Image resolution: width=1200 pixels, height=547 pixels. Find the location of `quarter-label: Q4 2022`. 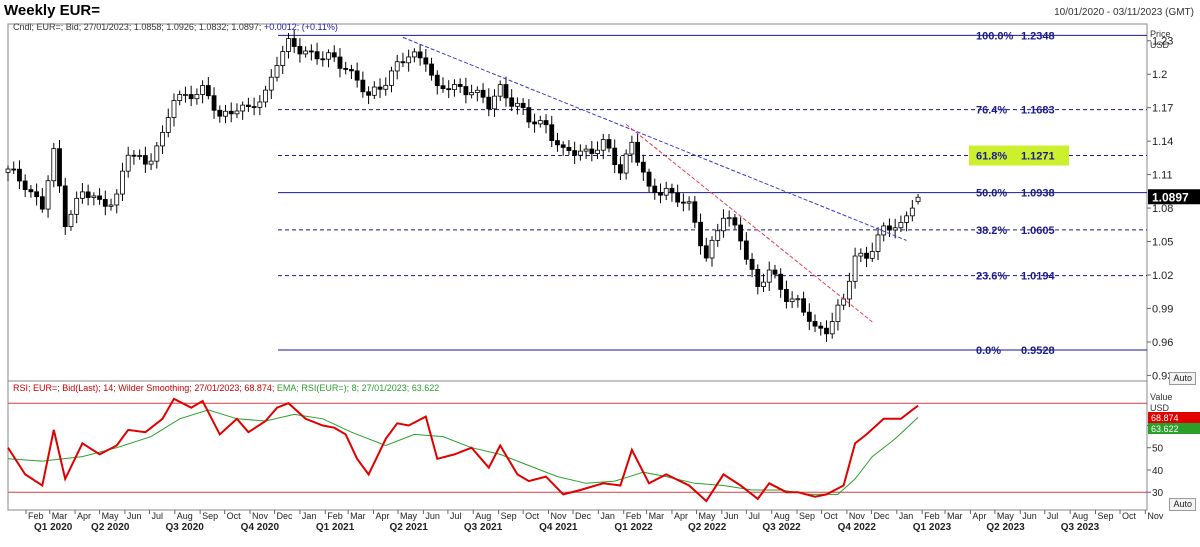

quarter-label: Q4 2022 is located at coordinates (857, 527).